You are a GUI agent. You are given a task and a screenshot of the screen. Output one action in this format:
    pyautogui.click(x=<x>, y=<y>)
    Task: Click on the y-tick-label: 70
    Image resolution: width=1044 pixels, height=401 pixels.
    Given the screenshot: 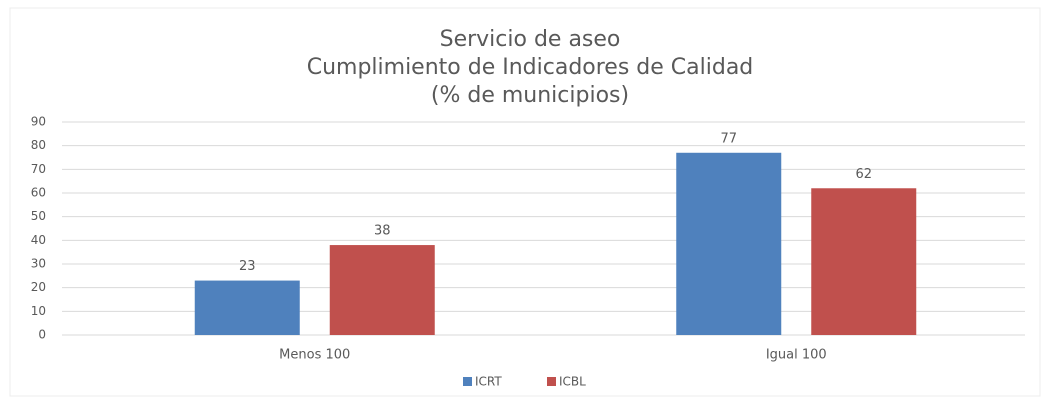 What is the action you would take?
    pyautogui.click(x=38, y=169)
    